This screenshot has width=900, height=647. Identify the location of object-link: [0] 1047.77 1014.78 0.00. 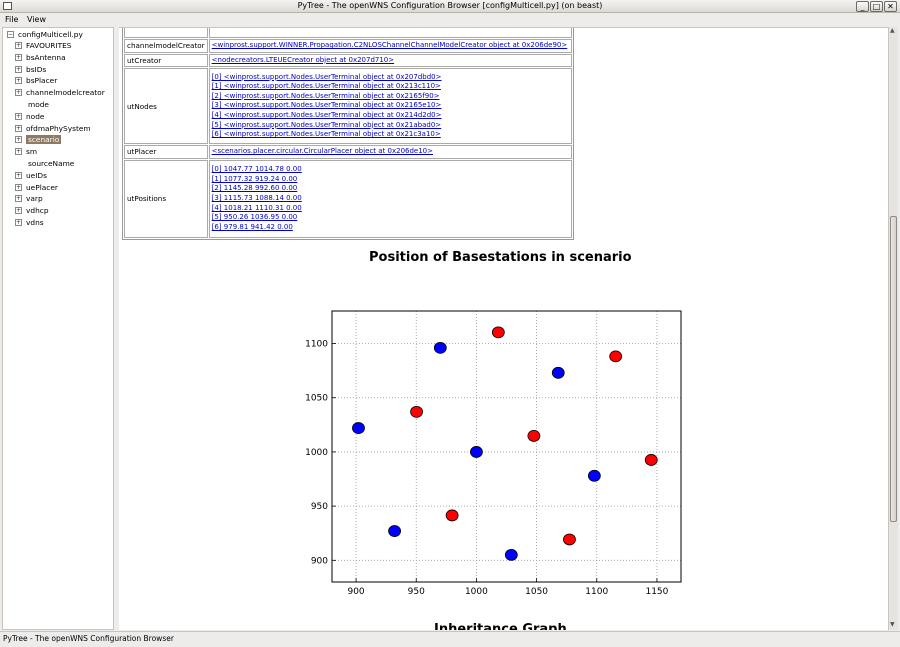
(256, 169).